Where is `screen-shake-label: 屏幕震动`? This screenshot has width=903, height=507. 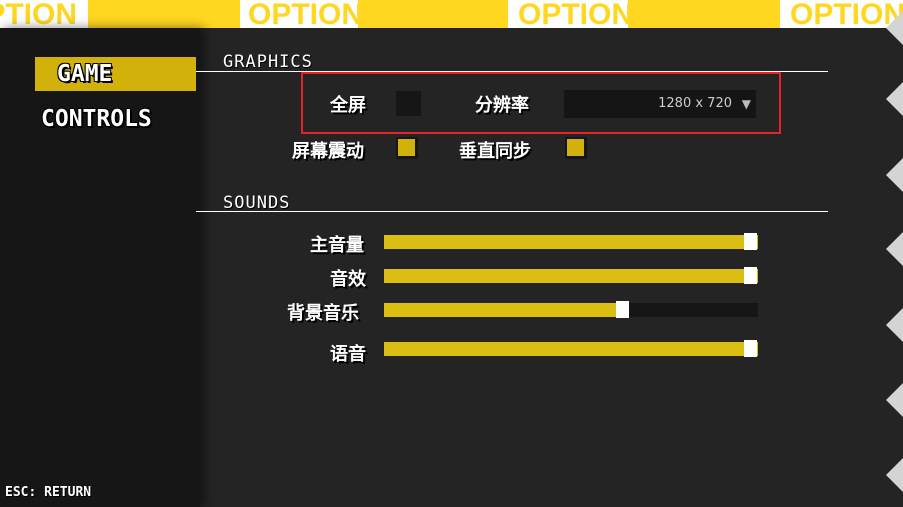
screen-shake-label: 屏幕震动 is located at coordinates (328, 151).